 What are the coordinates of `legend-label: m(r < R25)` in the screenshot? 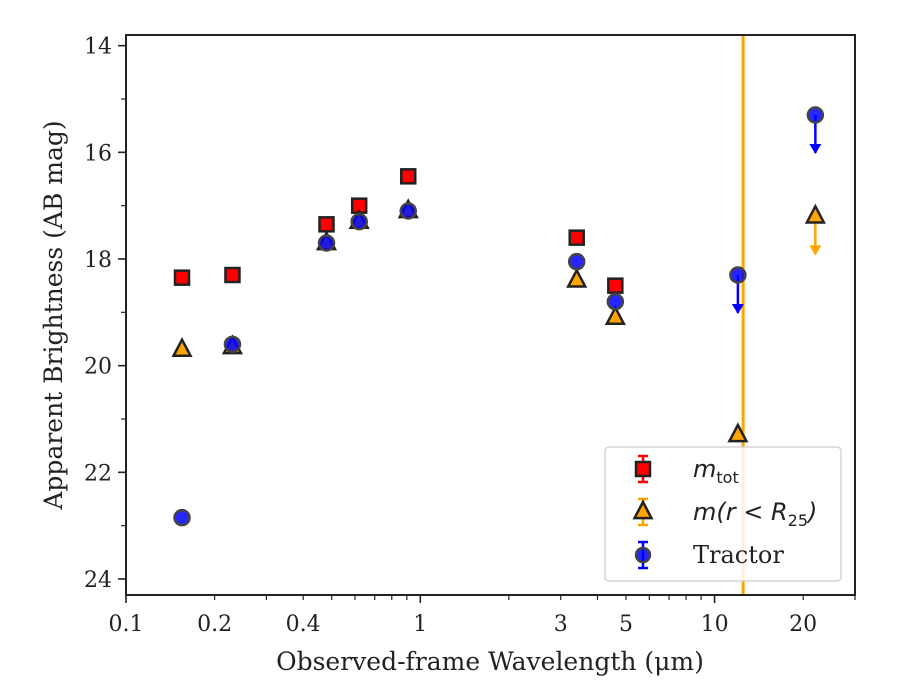 It's located at (755, 514).